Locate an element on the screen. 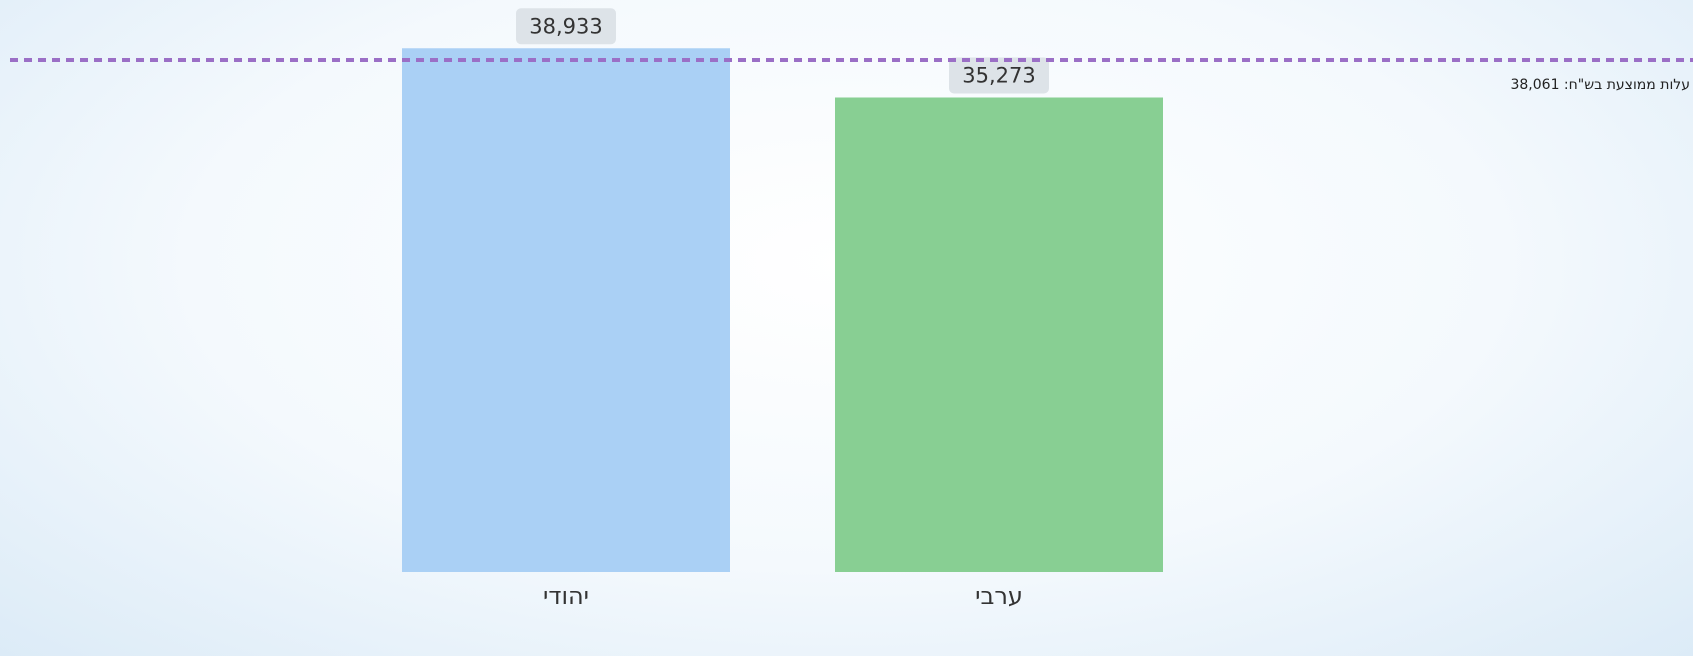 The width and height of the screenshot is (1693, 656). x-tick-label: ערבי is located at coordinates (999, 596).